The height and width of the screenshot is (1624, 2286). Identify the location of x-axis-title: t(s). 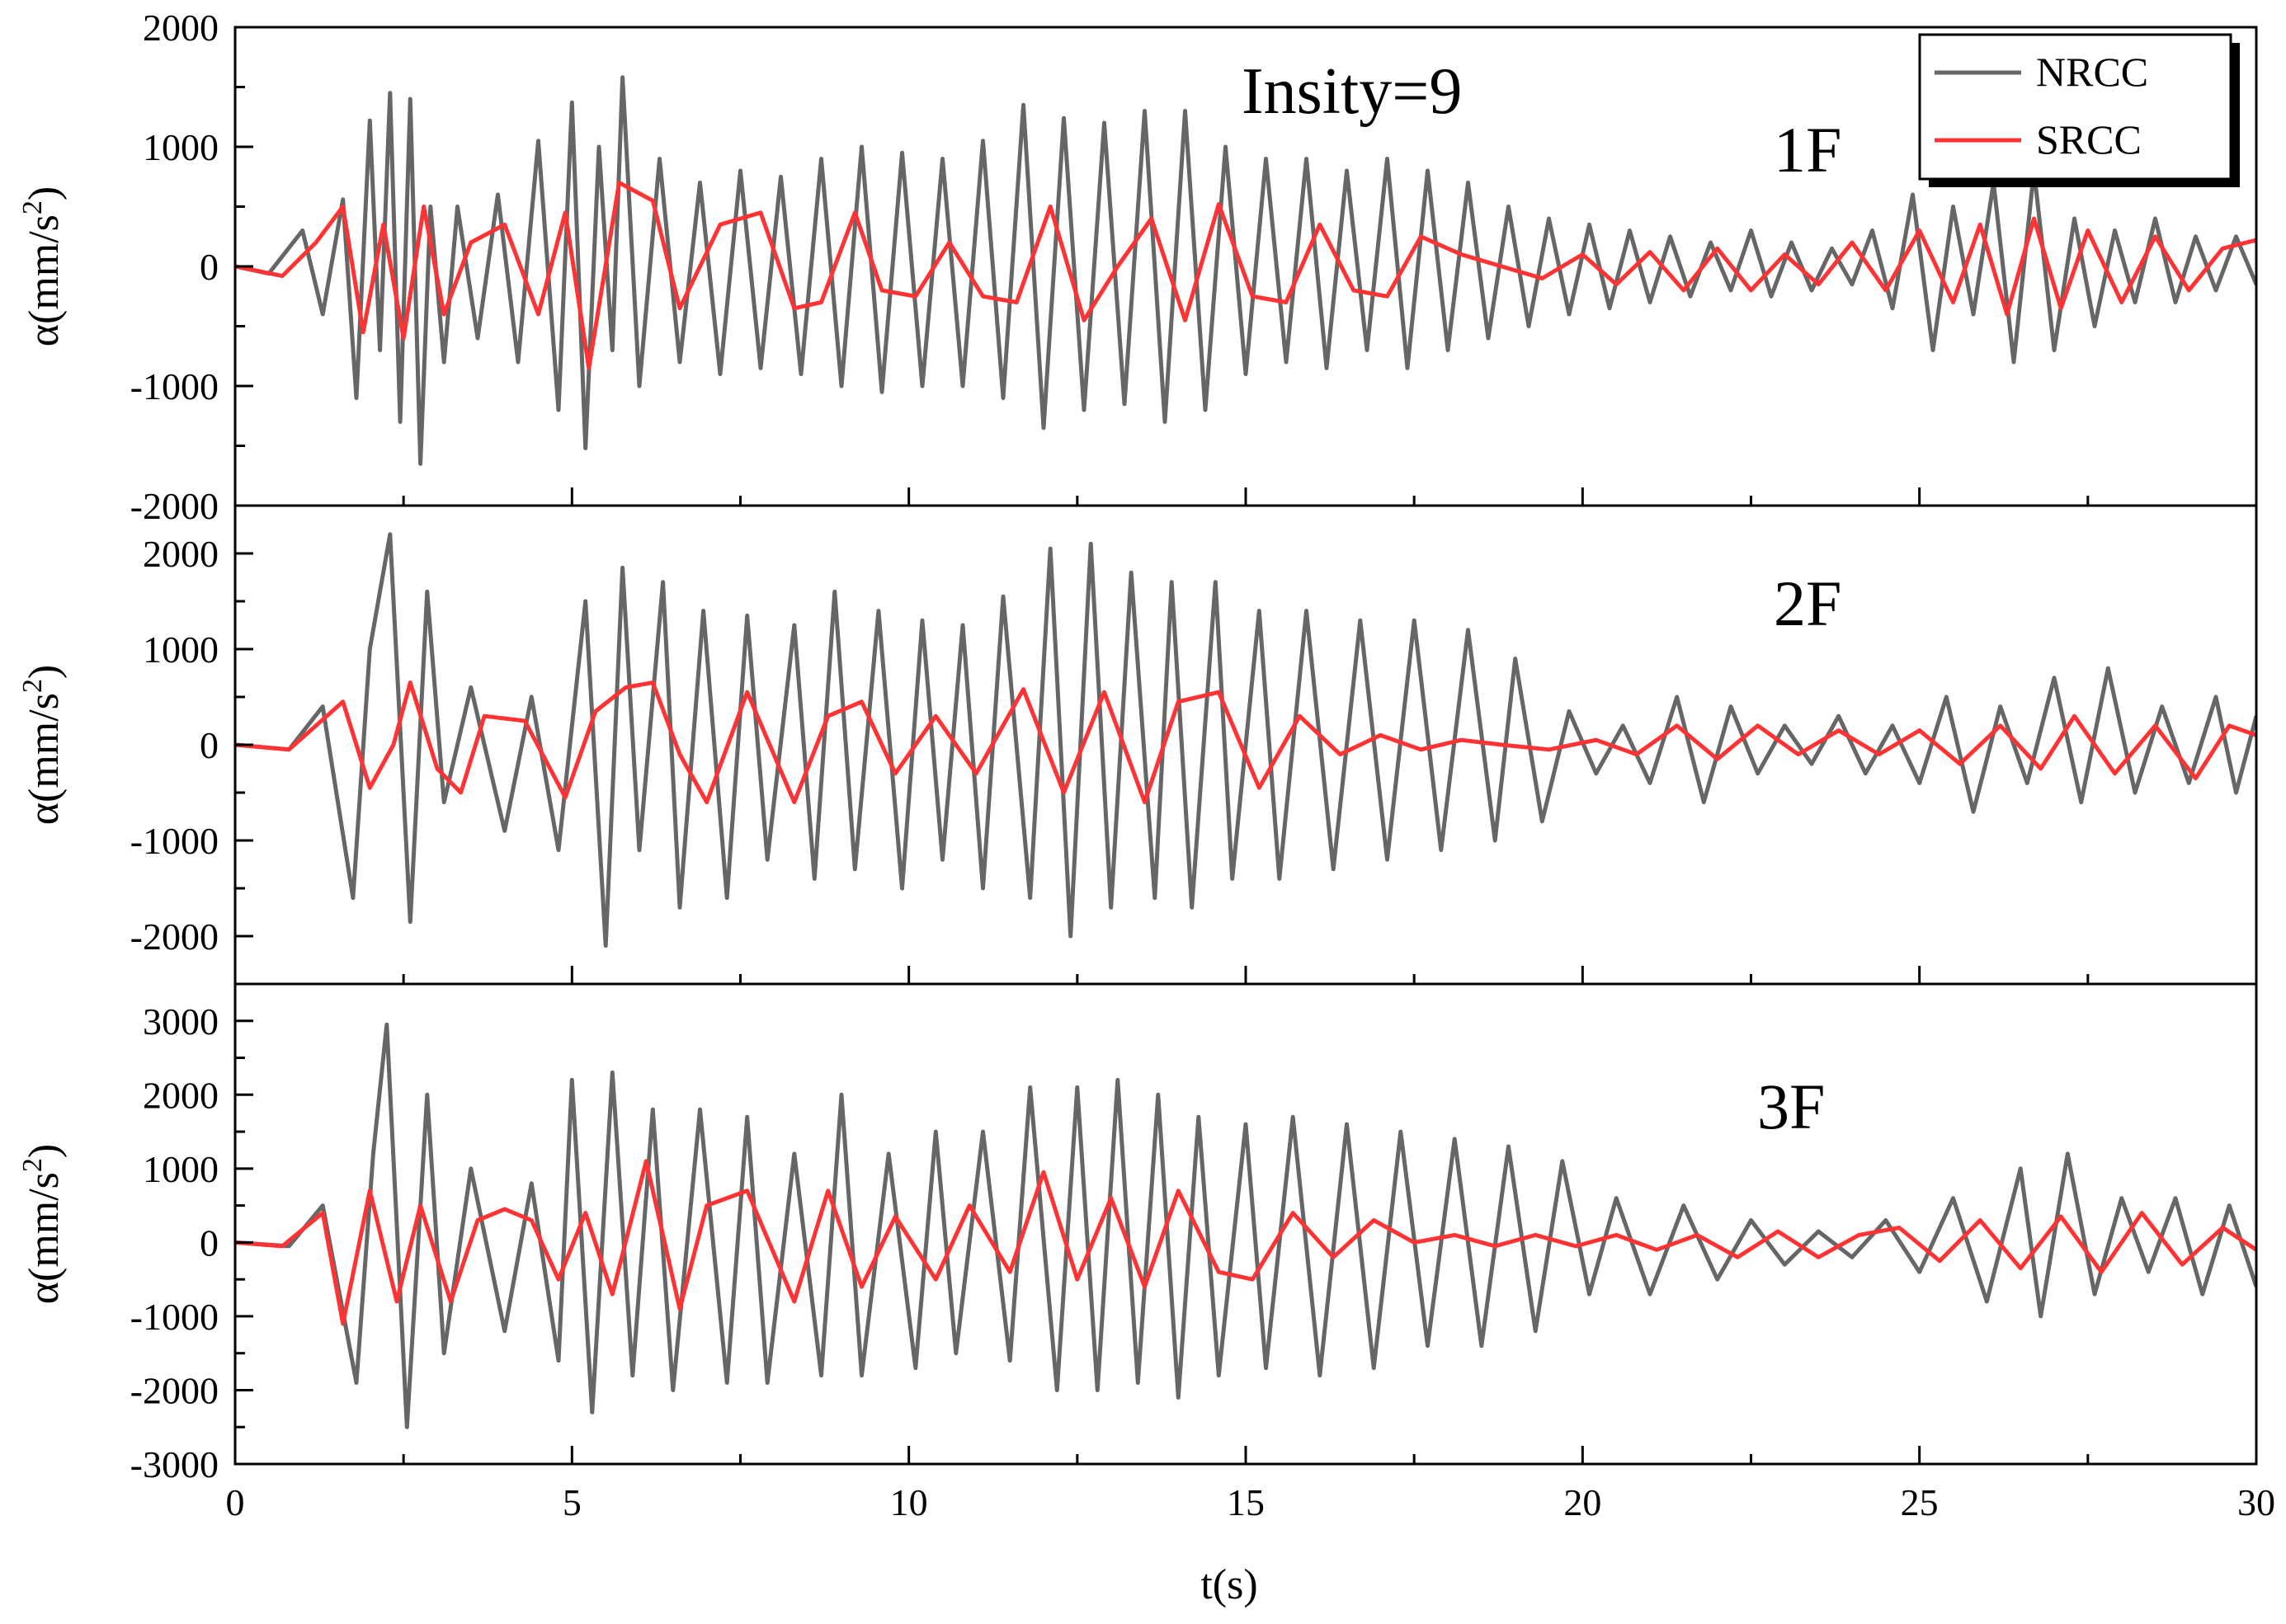
(1228, 1584).